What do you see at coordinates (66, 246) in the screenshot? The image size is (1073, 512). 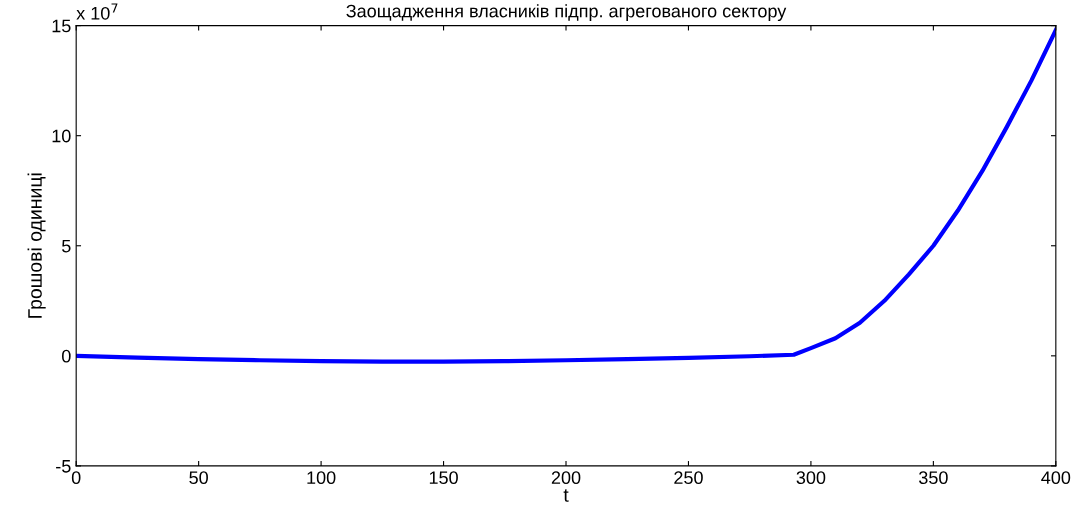 I see `y-tick-label: 5` at bounding box center [66, 246].